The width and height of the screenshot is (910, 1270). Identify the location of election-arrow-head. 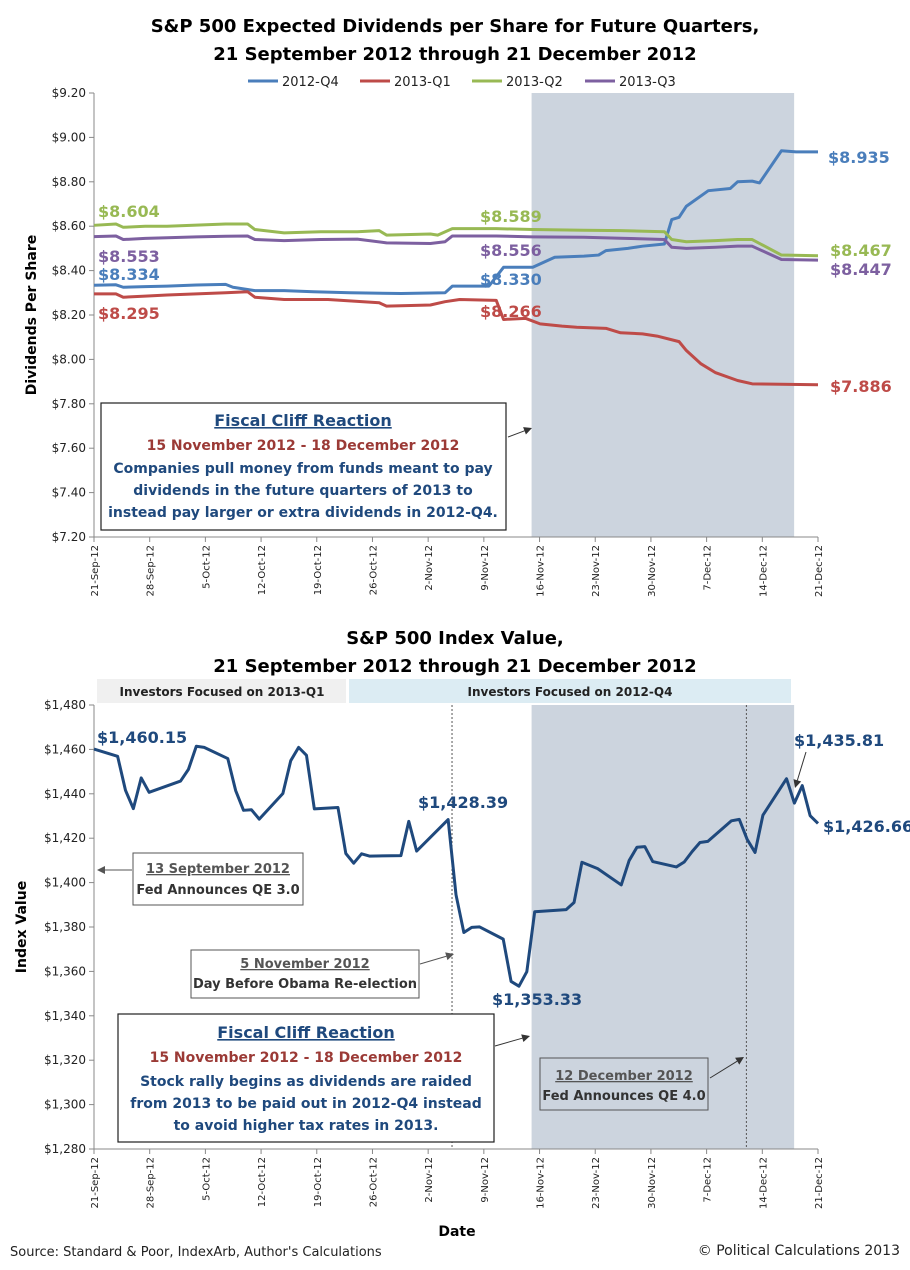
(449, 956).